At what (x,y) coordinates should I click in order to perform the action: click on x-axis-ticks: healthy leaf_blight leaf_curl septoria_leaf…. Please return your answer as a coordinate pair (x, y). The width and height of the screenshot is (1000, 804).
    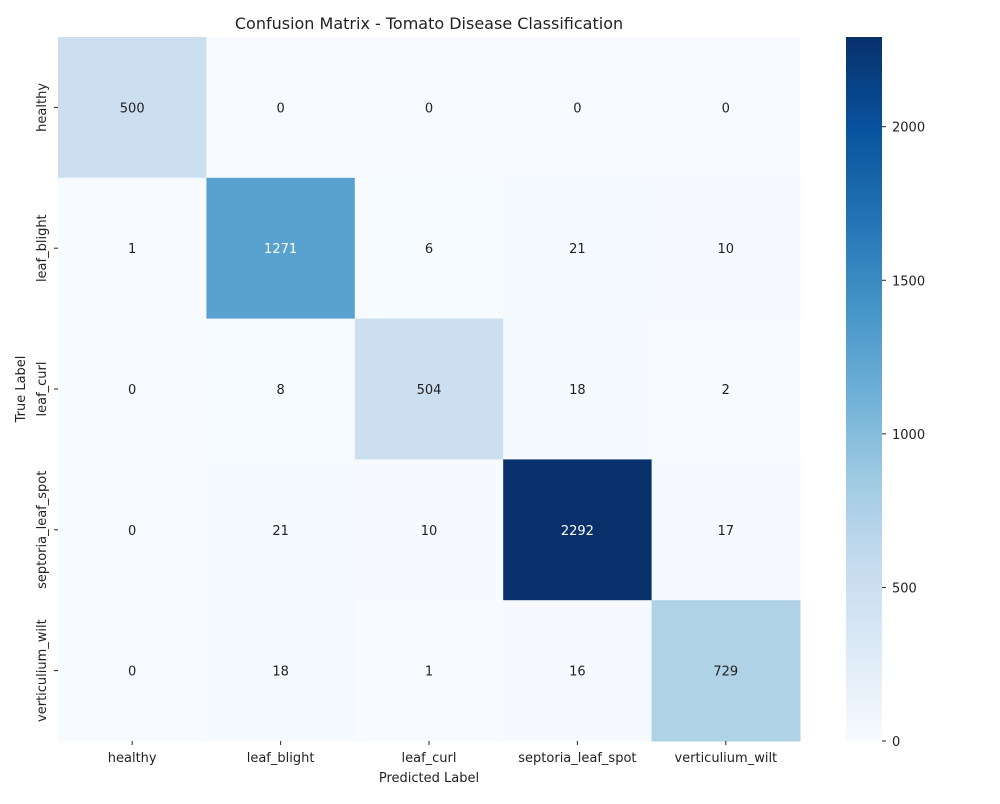
    Looking at the image, I should click on (442, 753).